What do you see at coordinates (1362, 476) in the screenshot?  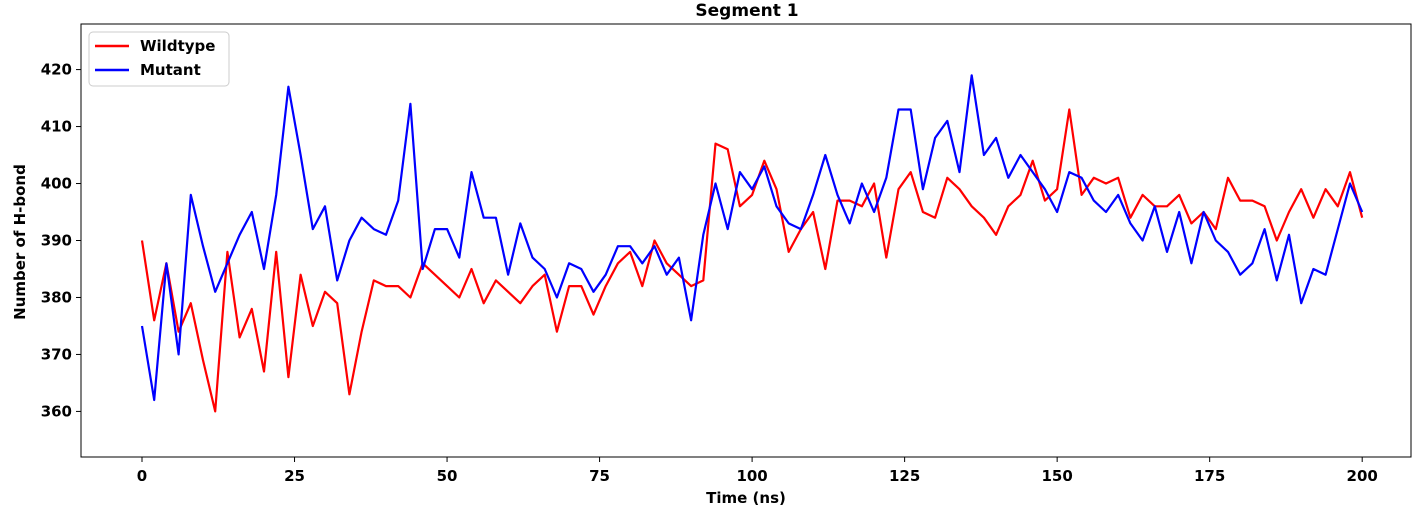 I see `x-tick-label: 200` at bounding box center [1362, 476].